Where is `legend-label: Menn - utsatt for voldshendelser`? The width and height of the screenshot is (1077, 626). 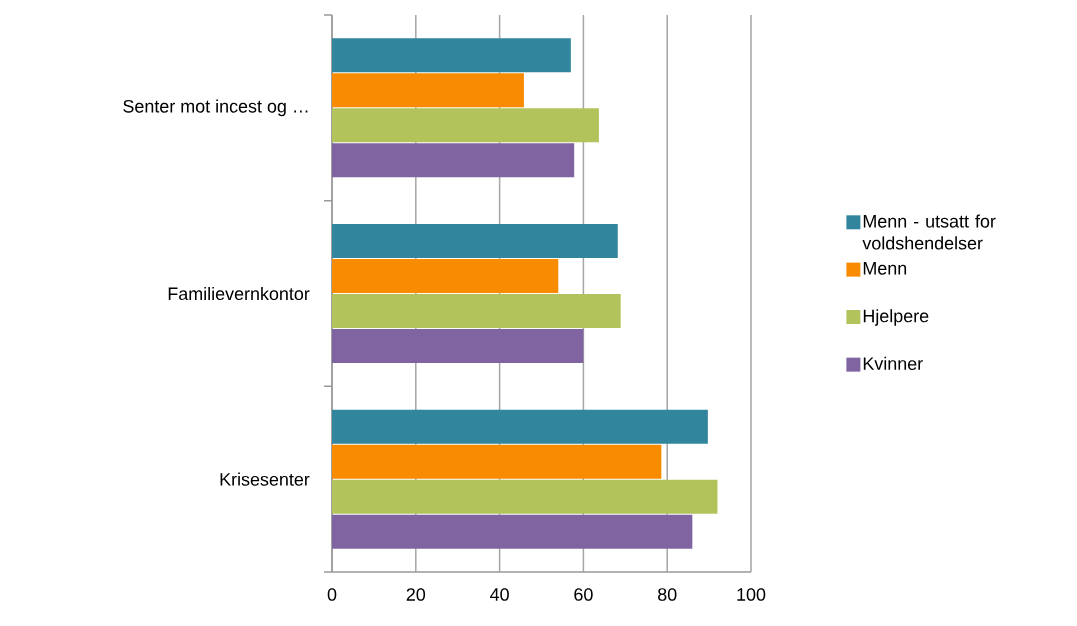 legend-label: Menn - utsatt for voldshendelser is located at coordinates (929, 232).